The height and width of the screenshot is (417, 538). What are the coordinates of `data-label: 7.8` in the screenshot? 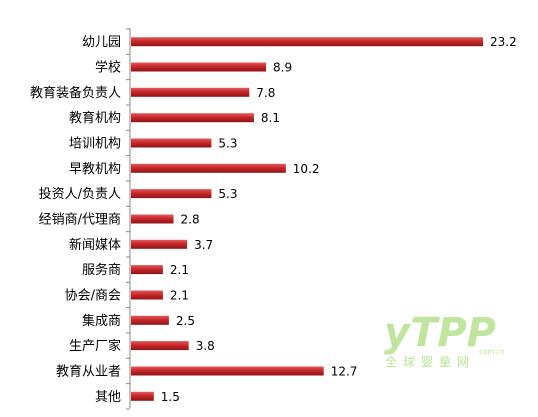 It's located at (265, 93).